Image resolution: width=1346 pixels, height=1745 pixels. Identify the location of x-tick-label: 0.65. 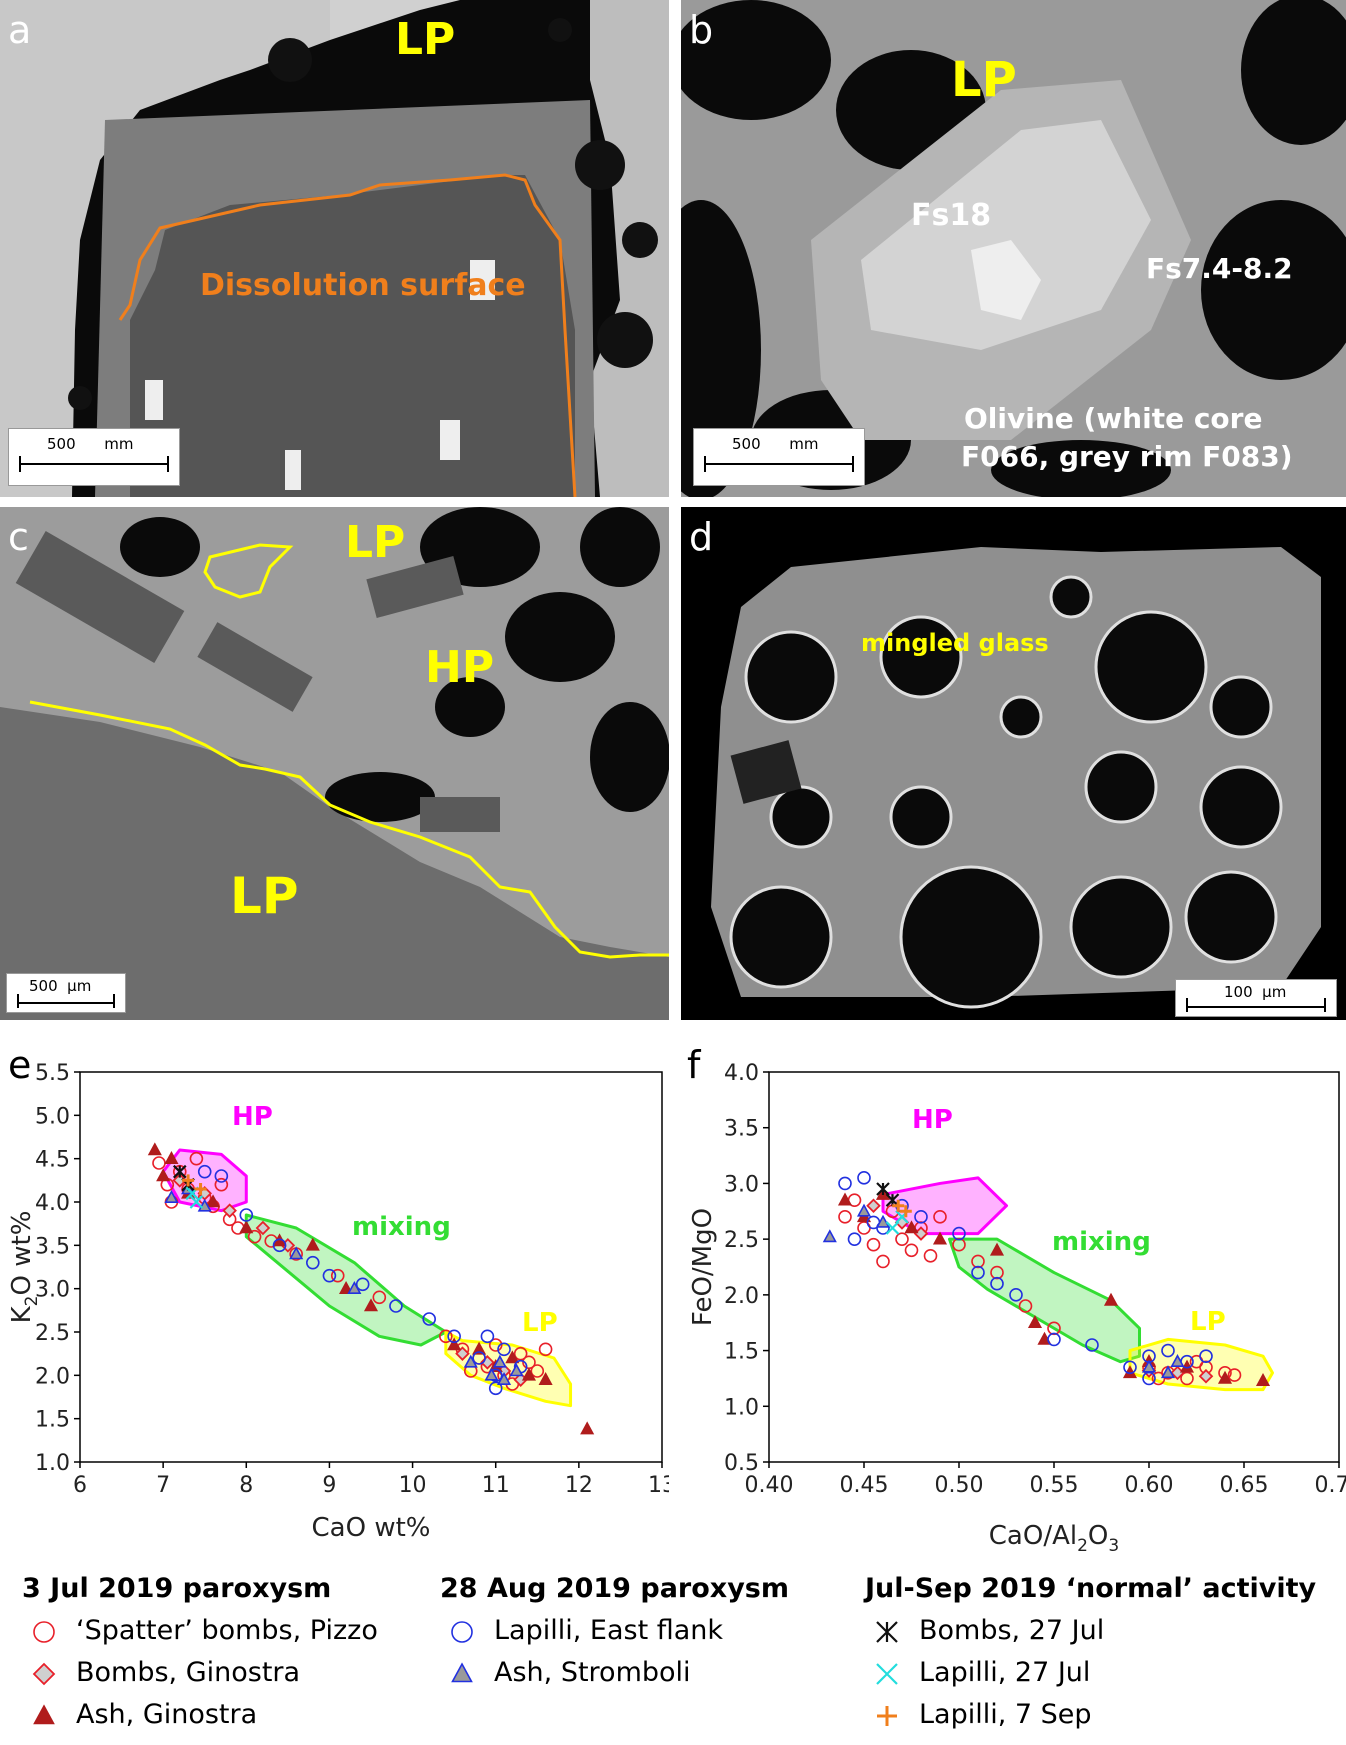
(1244, 1485).